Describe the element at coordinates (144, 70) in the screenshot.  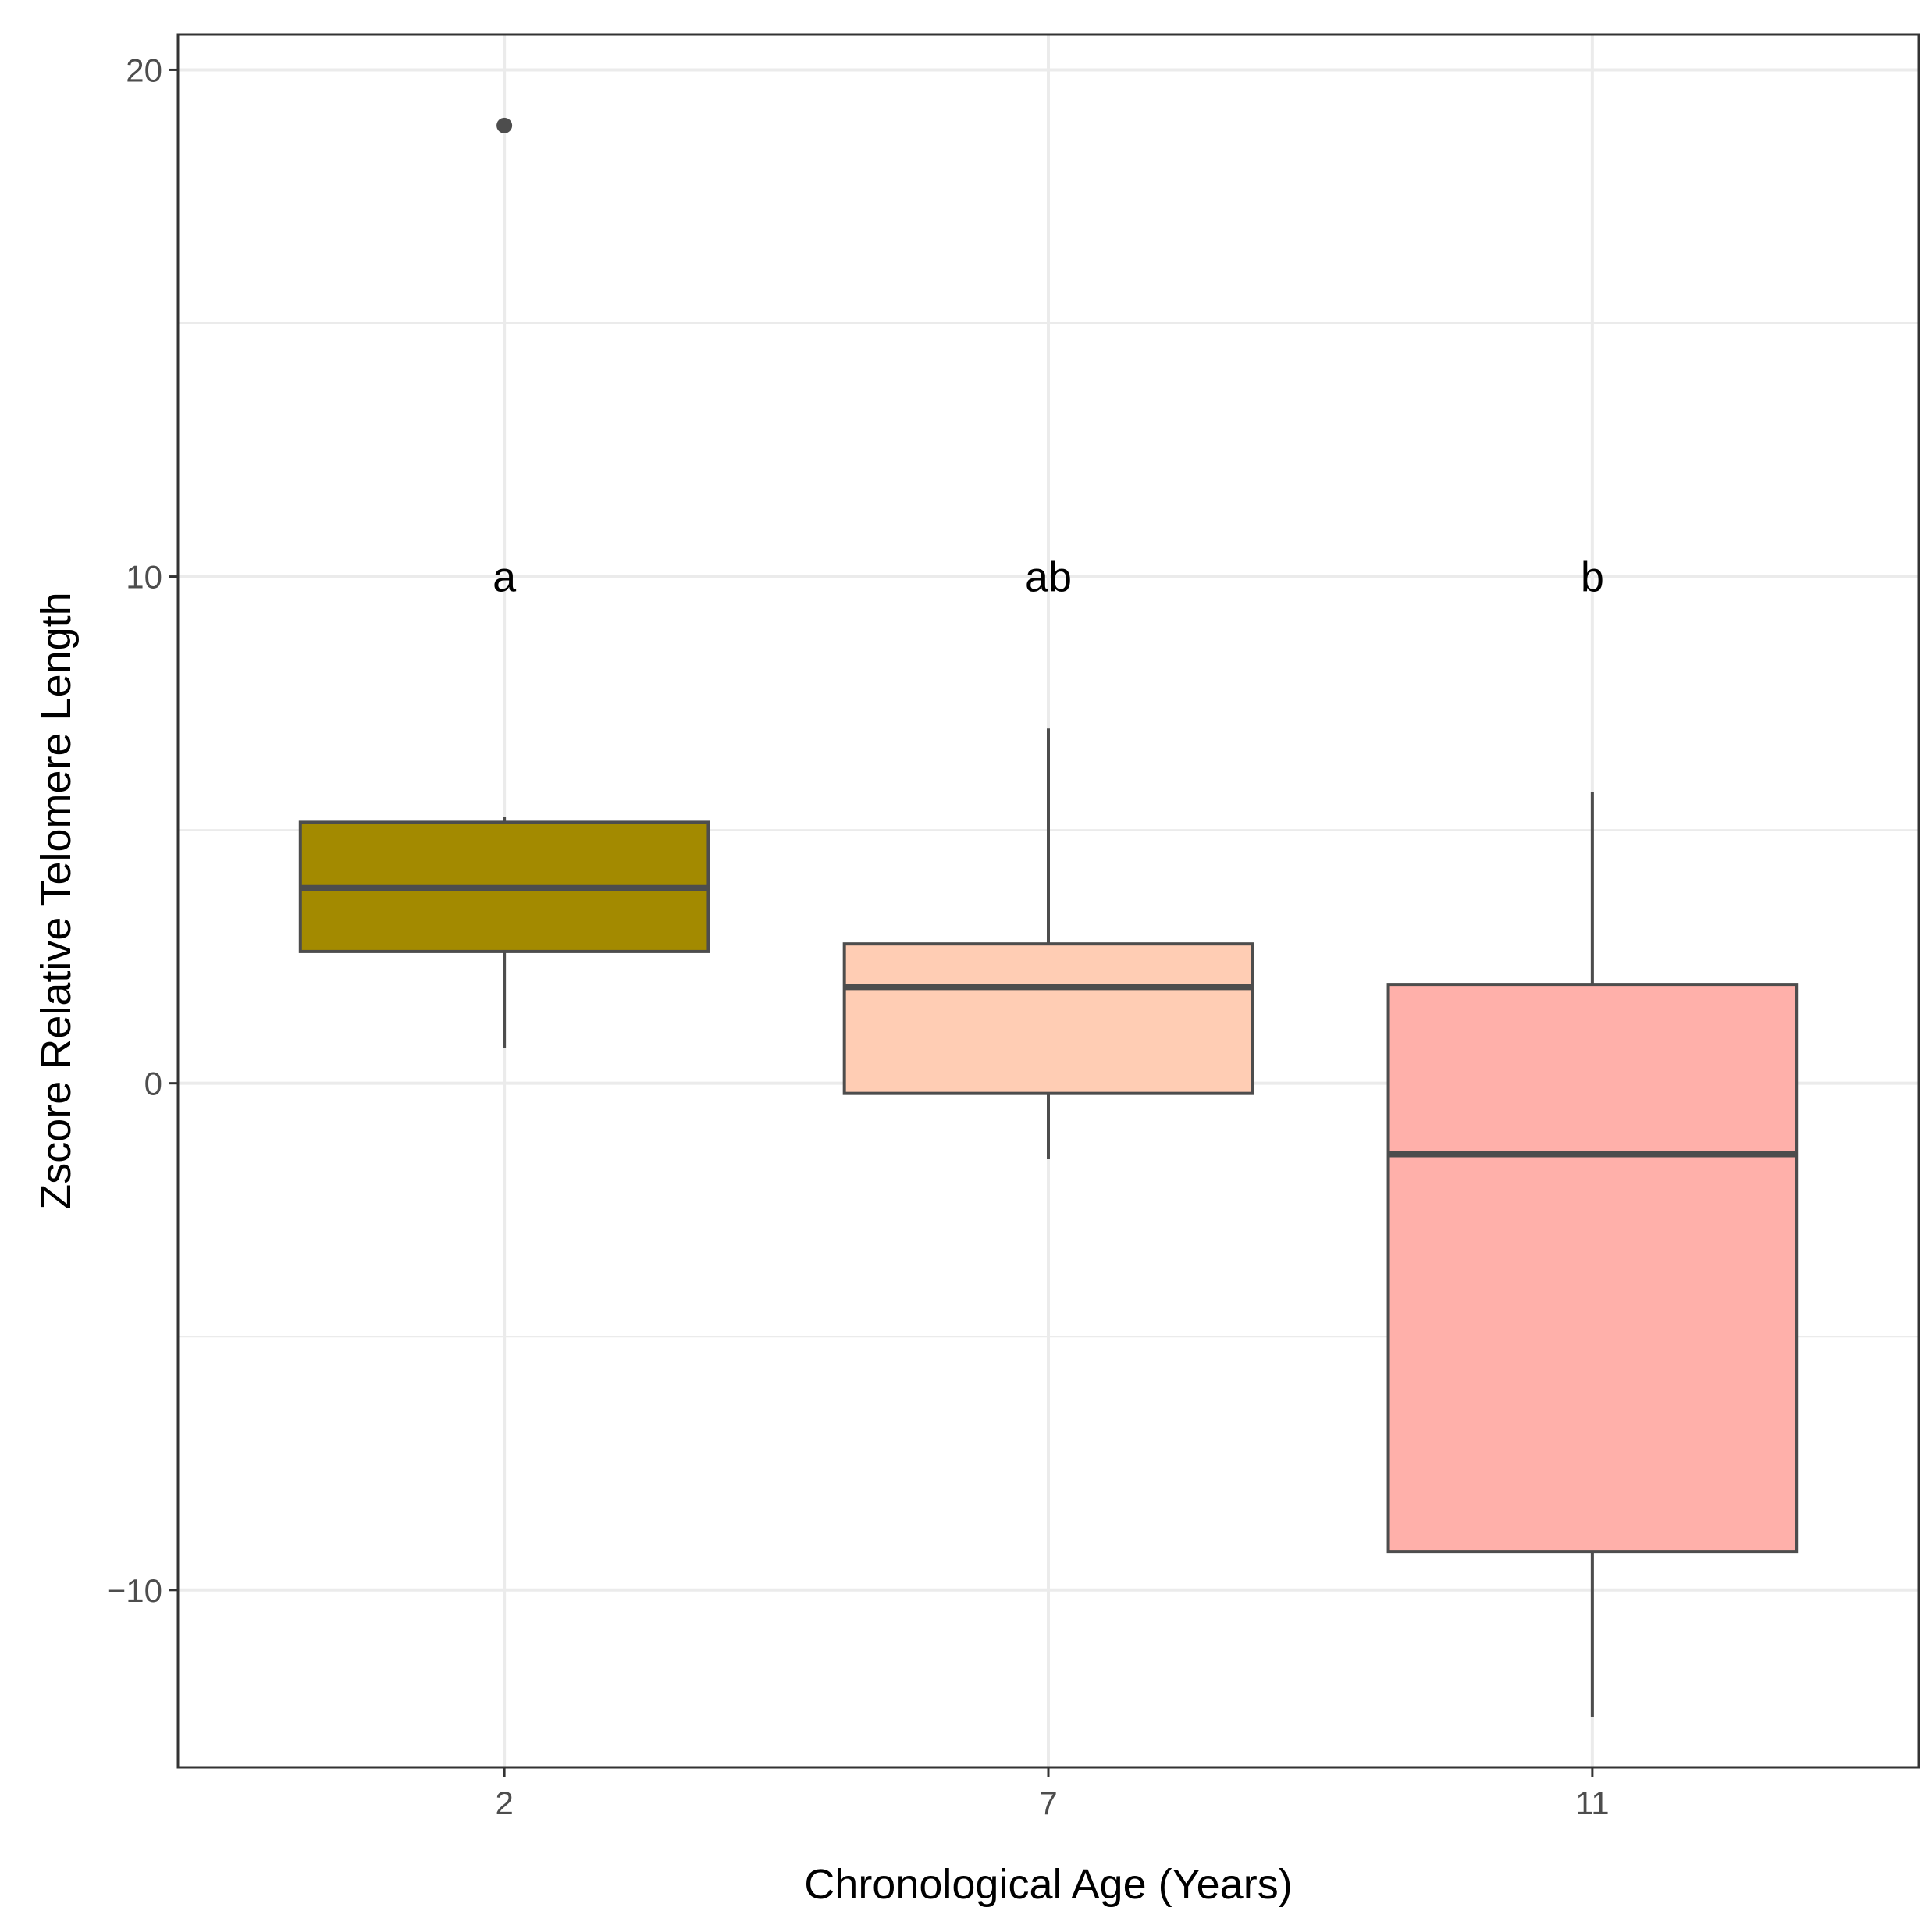
I see `y-tick-label: 20` at that location.